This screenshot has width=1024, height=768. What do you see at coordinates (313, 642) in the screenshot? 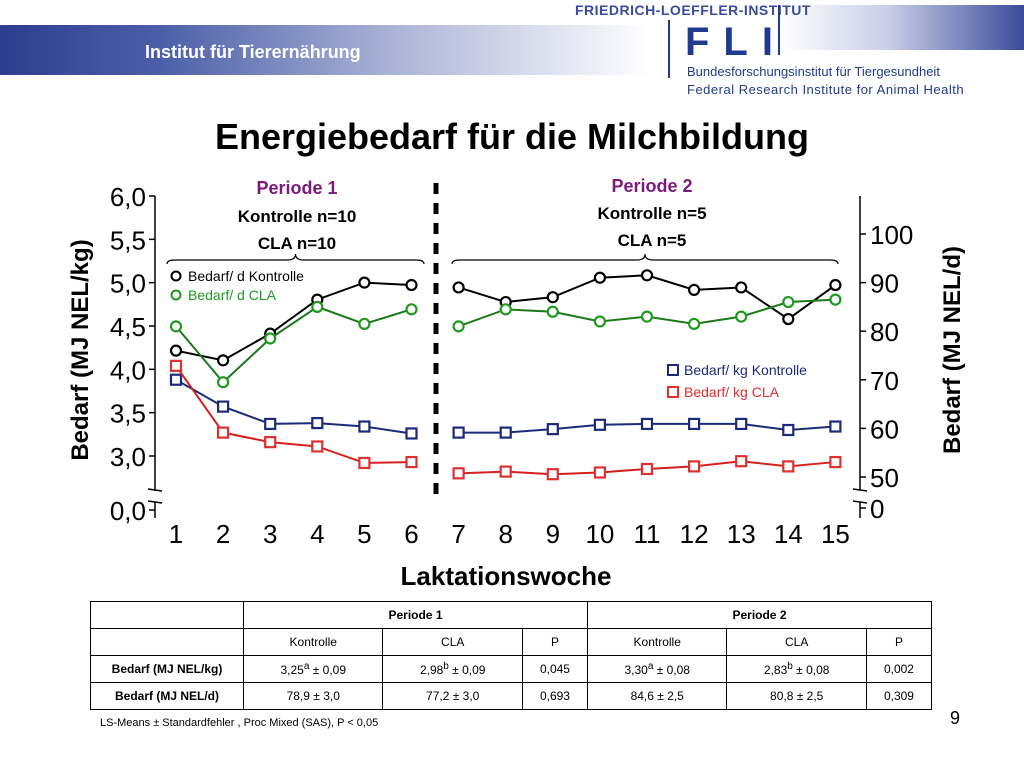
I see `table-subheader: Kontrolle` at bounding box center [313, 642].